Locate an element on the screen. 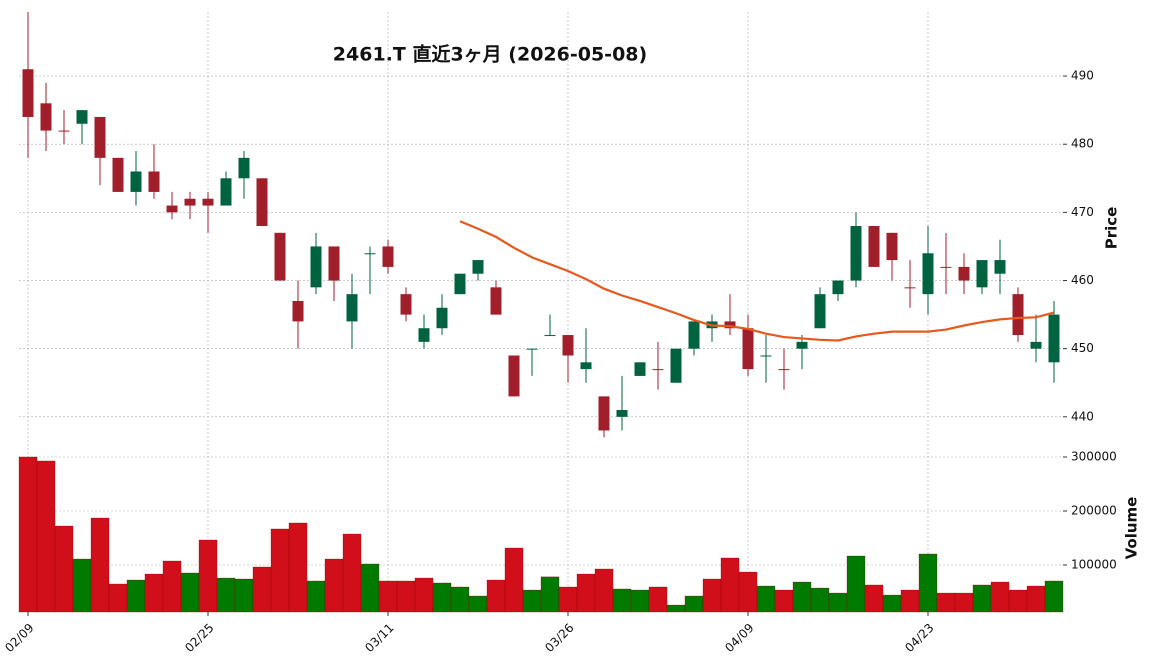 The image size is (1152, 670). volume-axis-label: Volume is located at coordinates (1132, 528).